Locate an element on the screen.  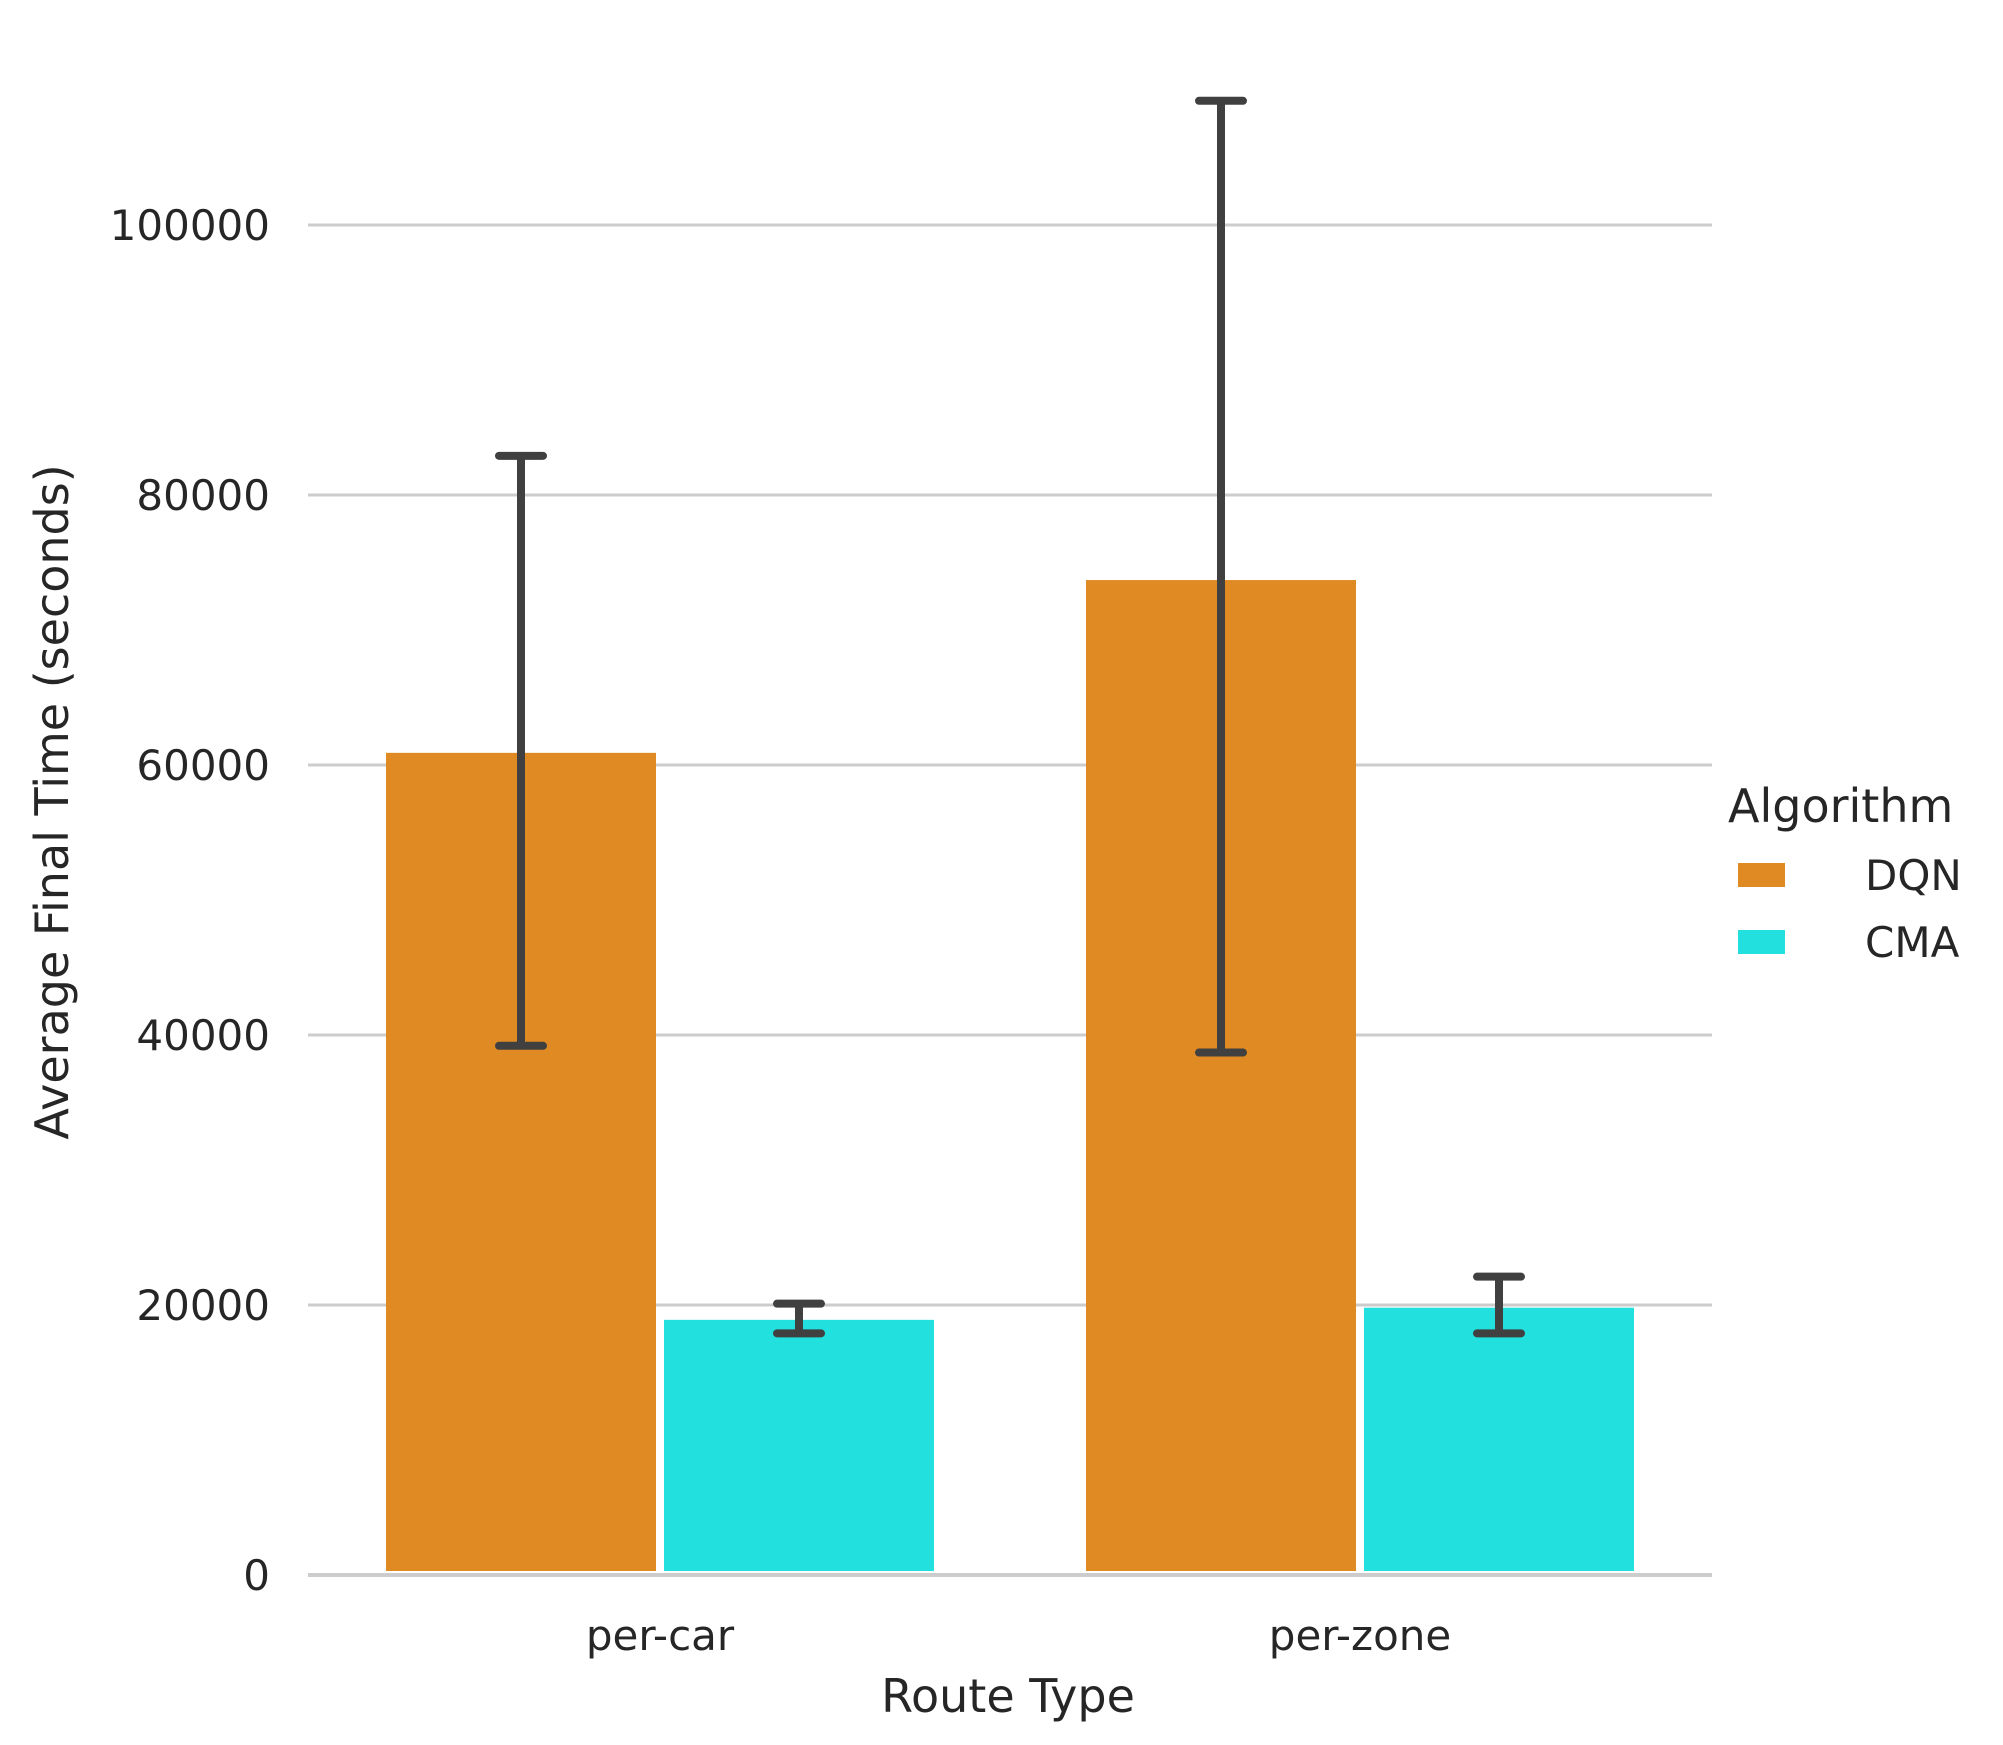
legend-swatch-dqn is located at coordinates (1761, 875).